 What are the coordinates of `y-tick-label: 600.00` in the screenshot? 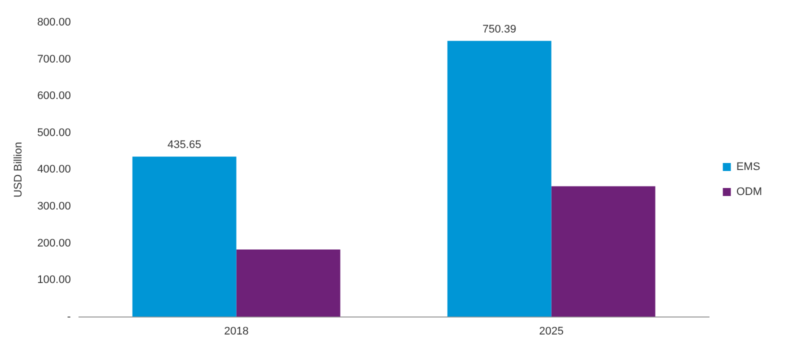 It's located at (54, 96).